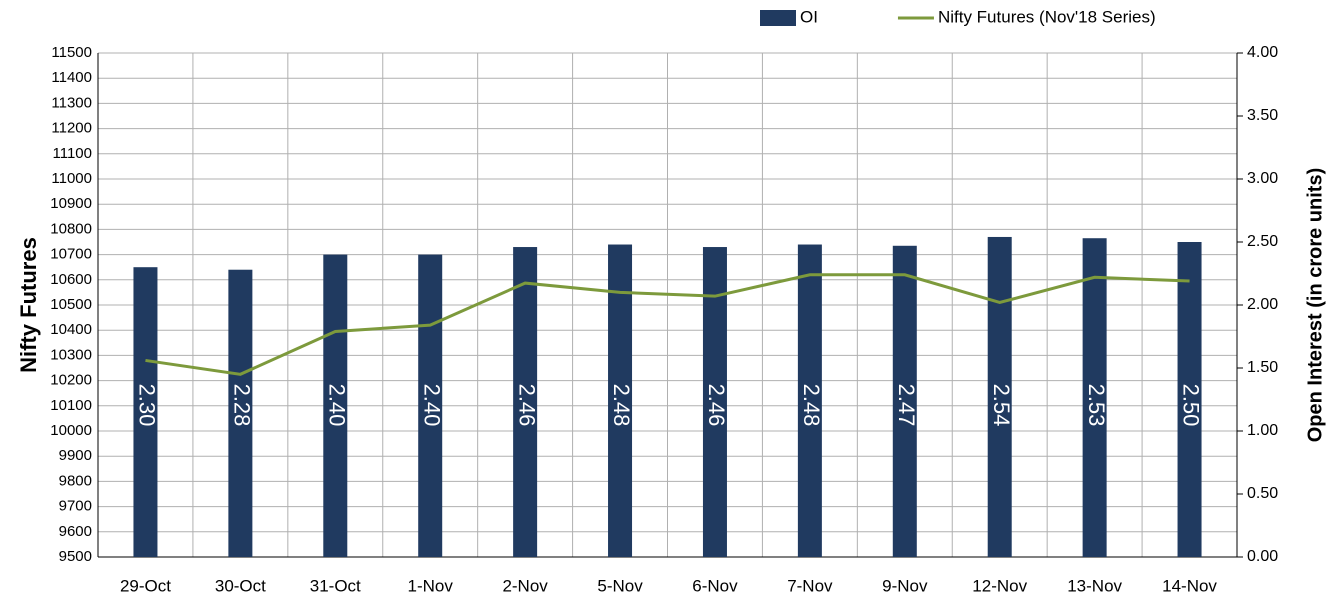  I want to click on x-tick-label: 30-Oct, so click(240, 585).